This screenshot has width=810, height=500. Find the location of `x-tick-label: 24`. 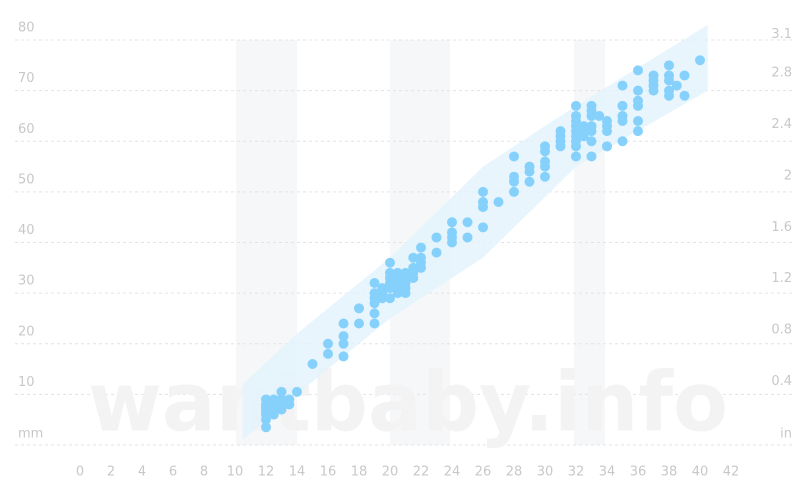

x-tick-label: 24 is located at coordinates (452, 472).